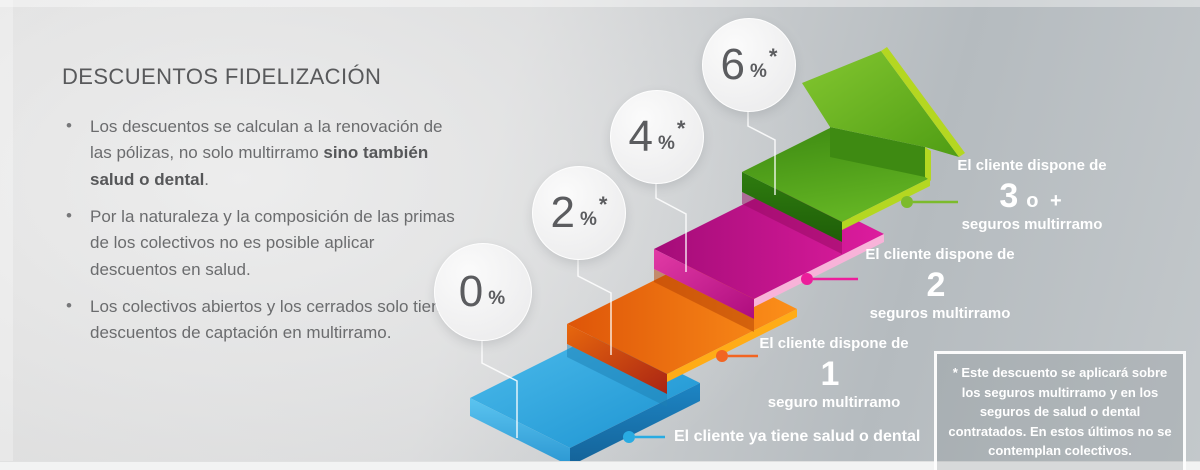  I want to click on discount-badge-6pct: 6% *, so click(749, 65).